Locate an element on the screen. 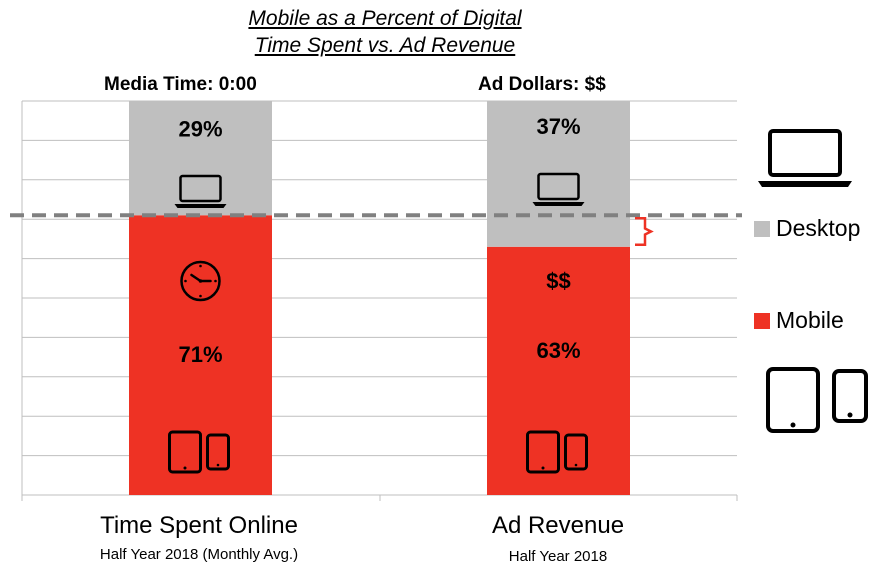  legend-desktop: Desktop is located at coordinates (807, 228).